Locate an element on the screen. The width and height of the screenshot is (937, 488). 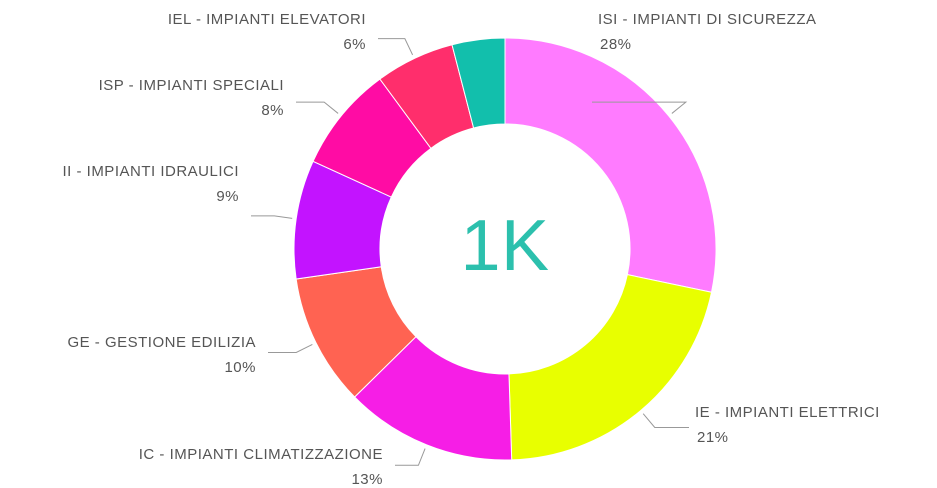
slice-label: IE - IMPIANTI ELETTRICI is located at coordinates (787, 412).